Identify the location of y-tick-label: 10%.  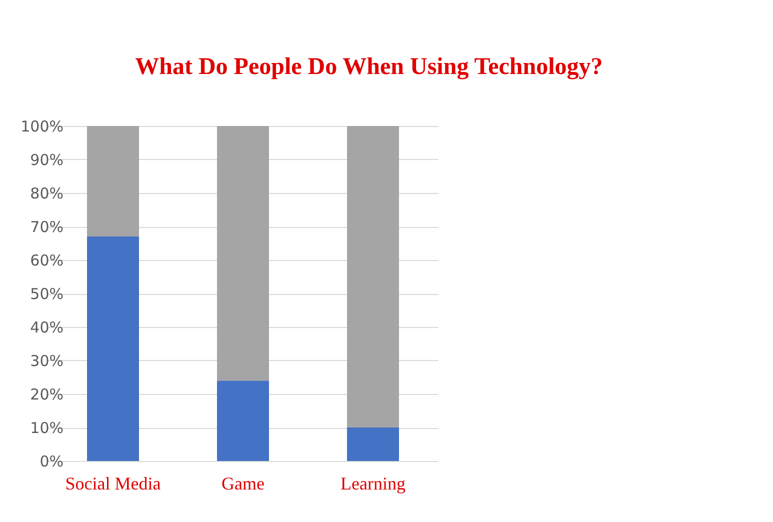
(47, 428).